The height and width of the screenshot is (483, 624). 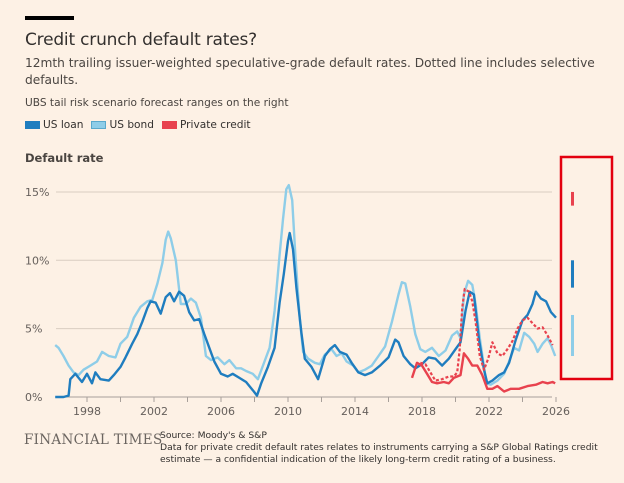 What do you see at coordinates (288, 411) in the screenshot?
I see `x-tick-label: 2010` at bounding box center [288, 411].